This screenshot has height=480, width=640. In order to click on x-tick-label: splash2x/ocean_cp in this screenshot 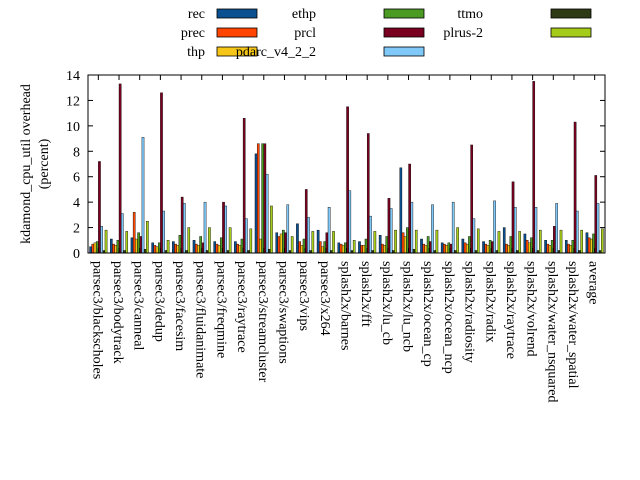, I will do `click(427, 314)`.